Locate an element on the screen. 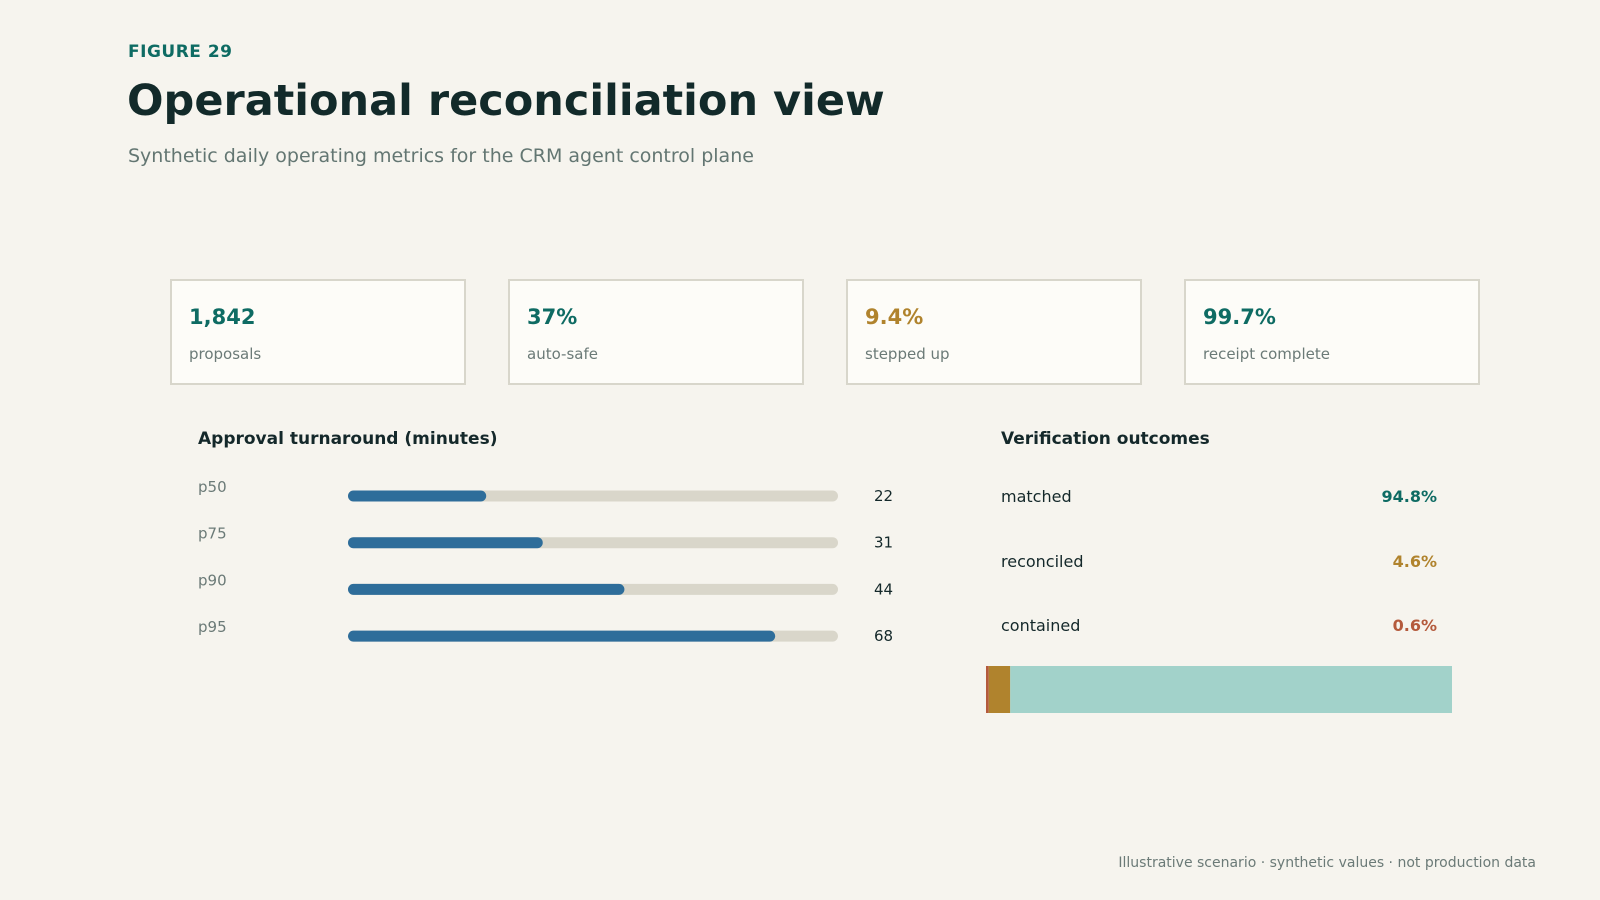 The width and height of the screenshot is (1600, 900). outcomes-chart-title: Verification outcomes is located at coordinates (1105, 439).